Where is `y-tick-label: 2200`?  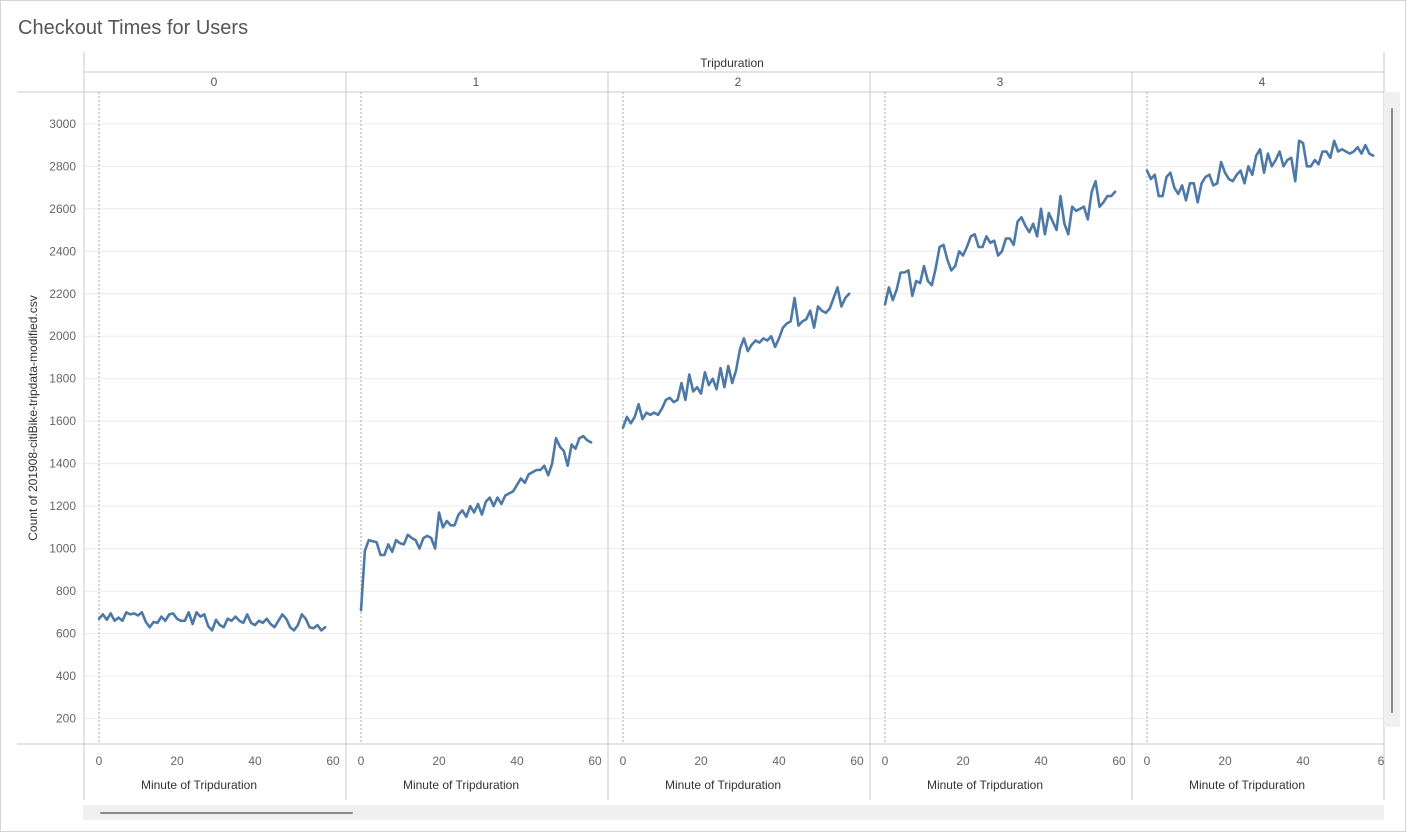 y-tick-label: 2200 is located at coordinates (62, 294).